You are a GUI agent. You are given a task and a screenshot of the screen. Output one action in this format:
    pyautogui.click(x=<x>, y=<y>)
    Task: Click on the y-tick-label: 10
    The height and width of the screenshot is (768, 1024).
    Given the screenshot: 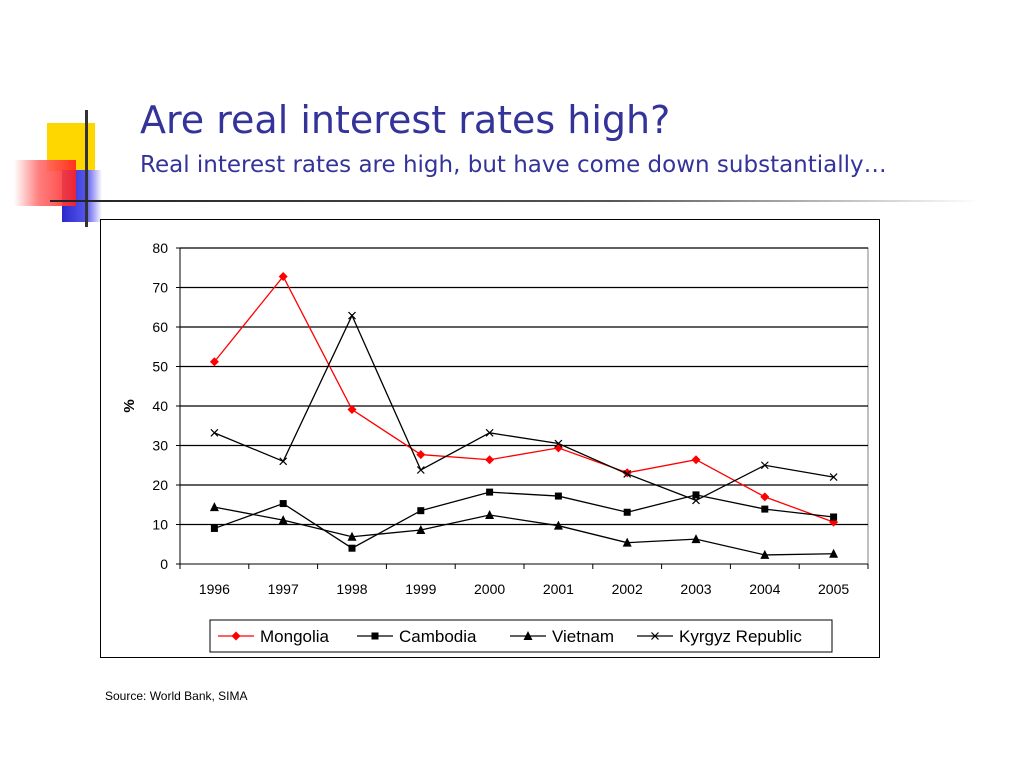 What is the action you would take?
    pyautogui.click(x=160, y=525)
    